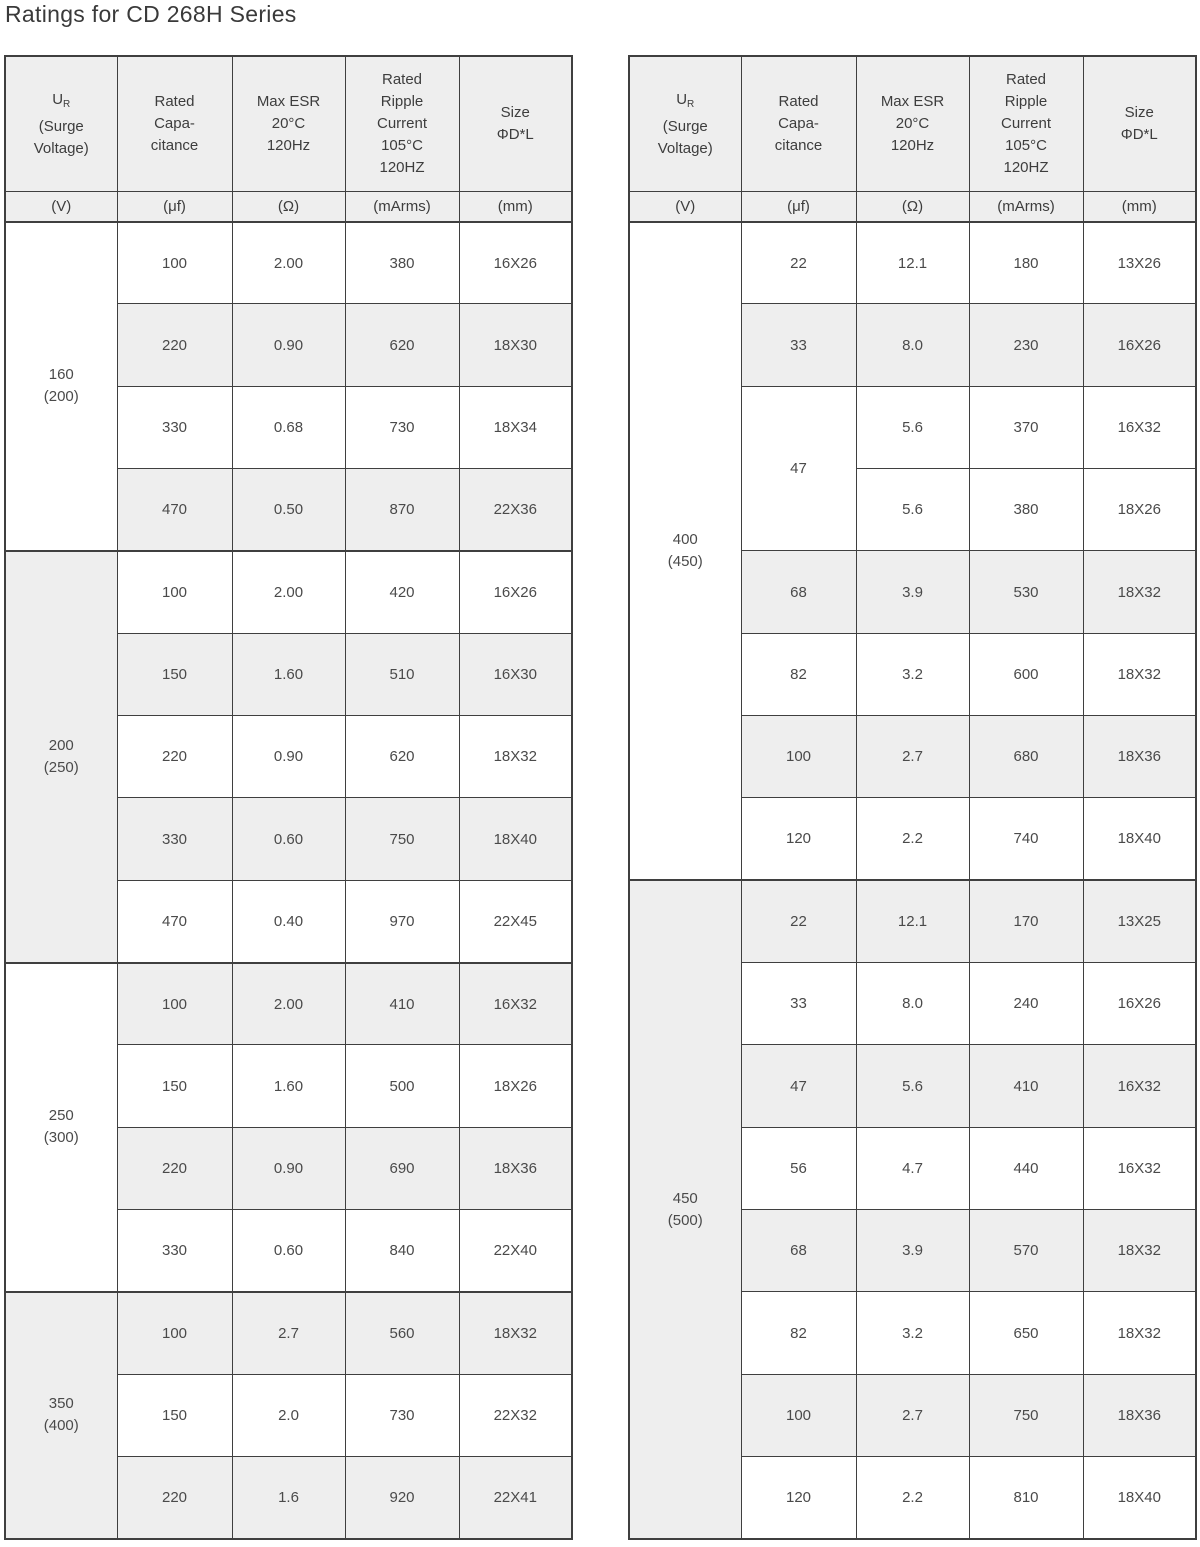  What do you see at coordinates (402, 921) in the screenshot?
I see `ripple-cell: 970` at bounding box center [402, 921].